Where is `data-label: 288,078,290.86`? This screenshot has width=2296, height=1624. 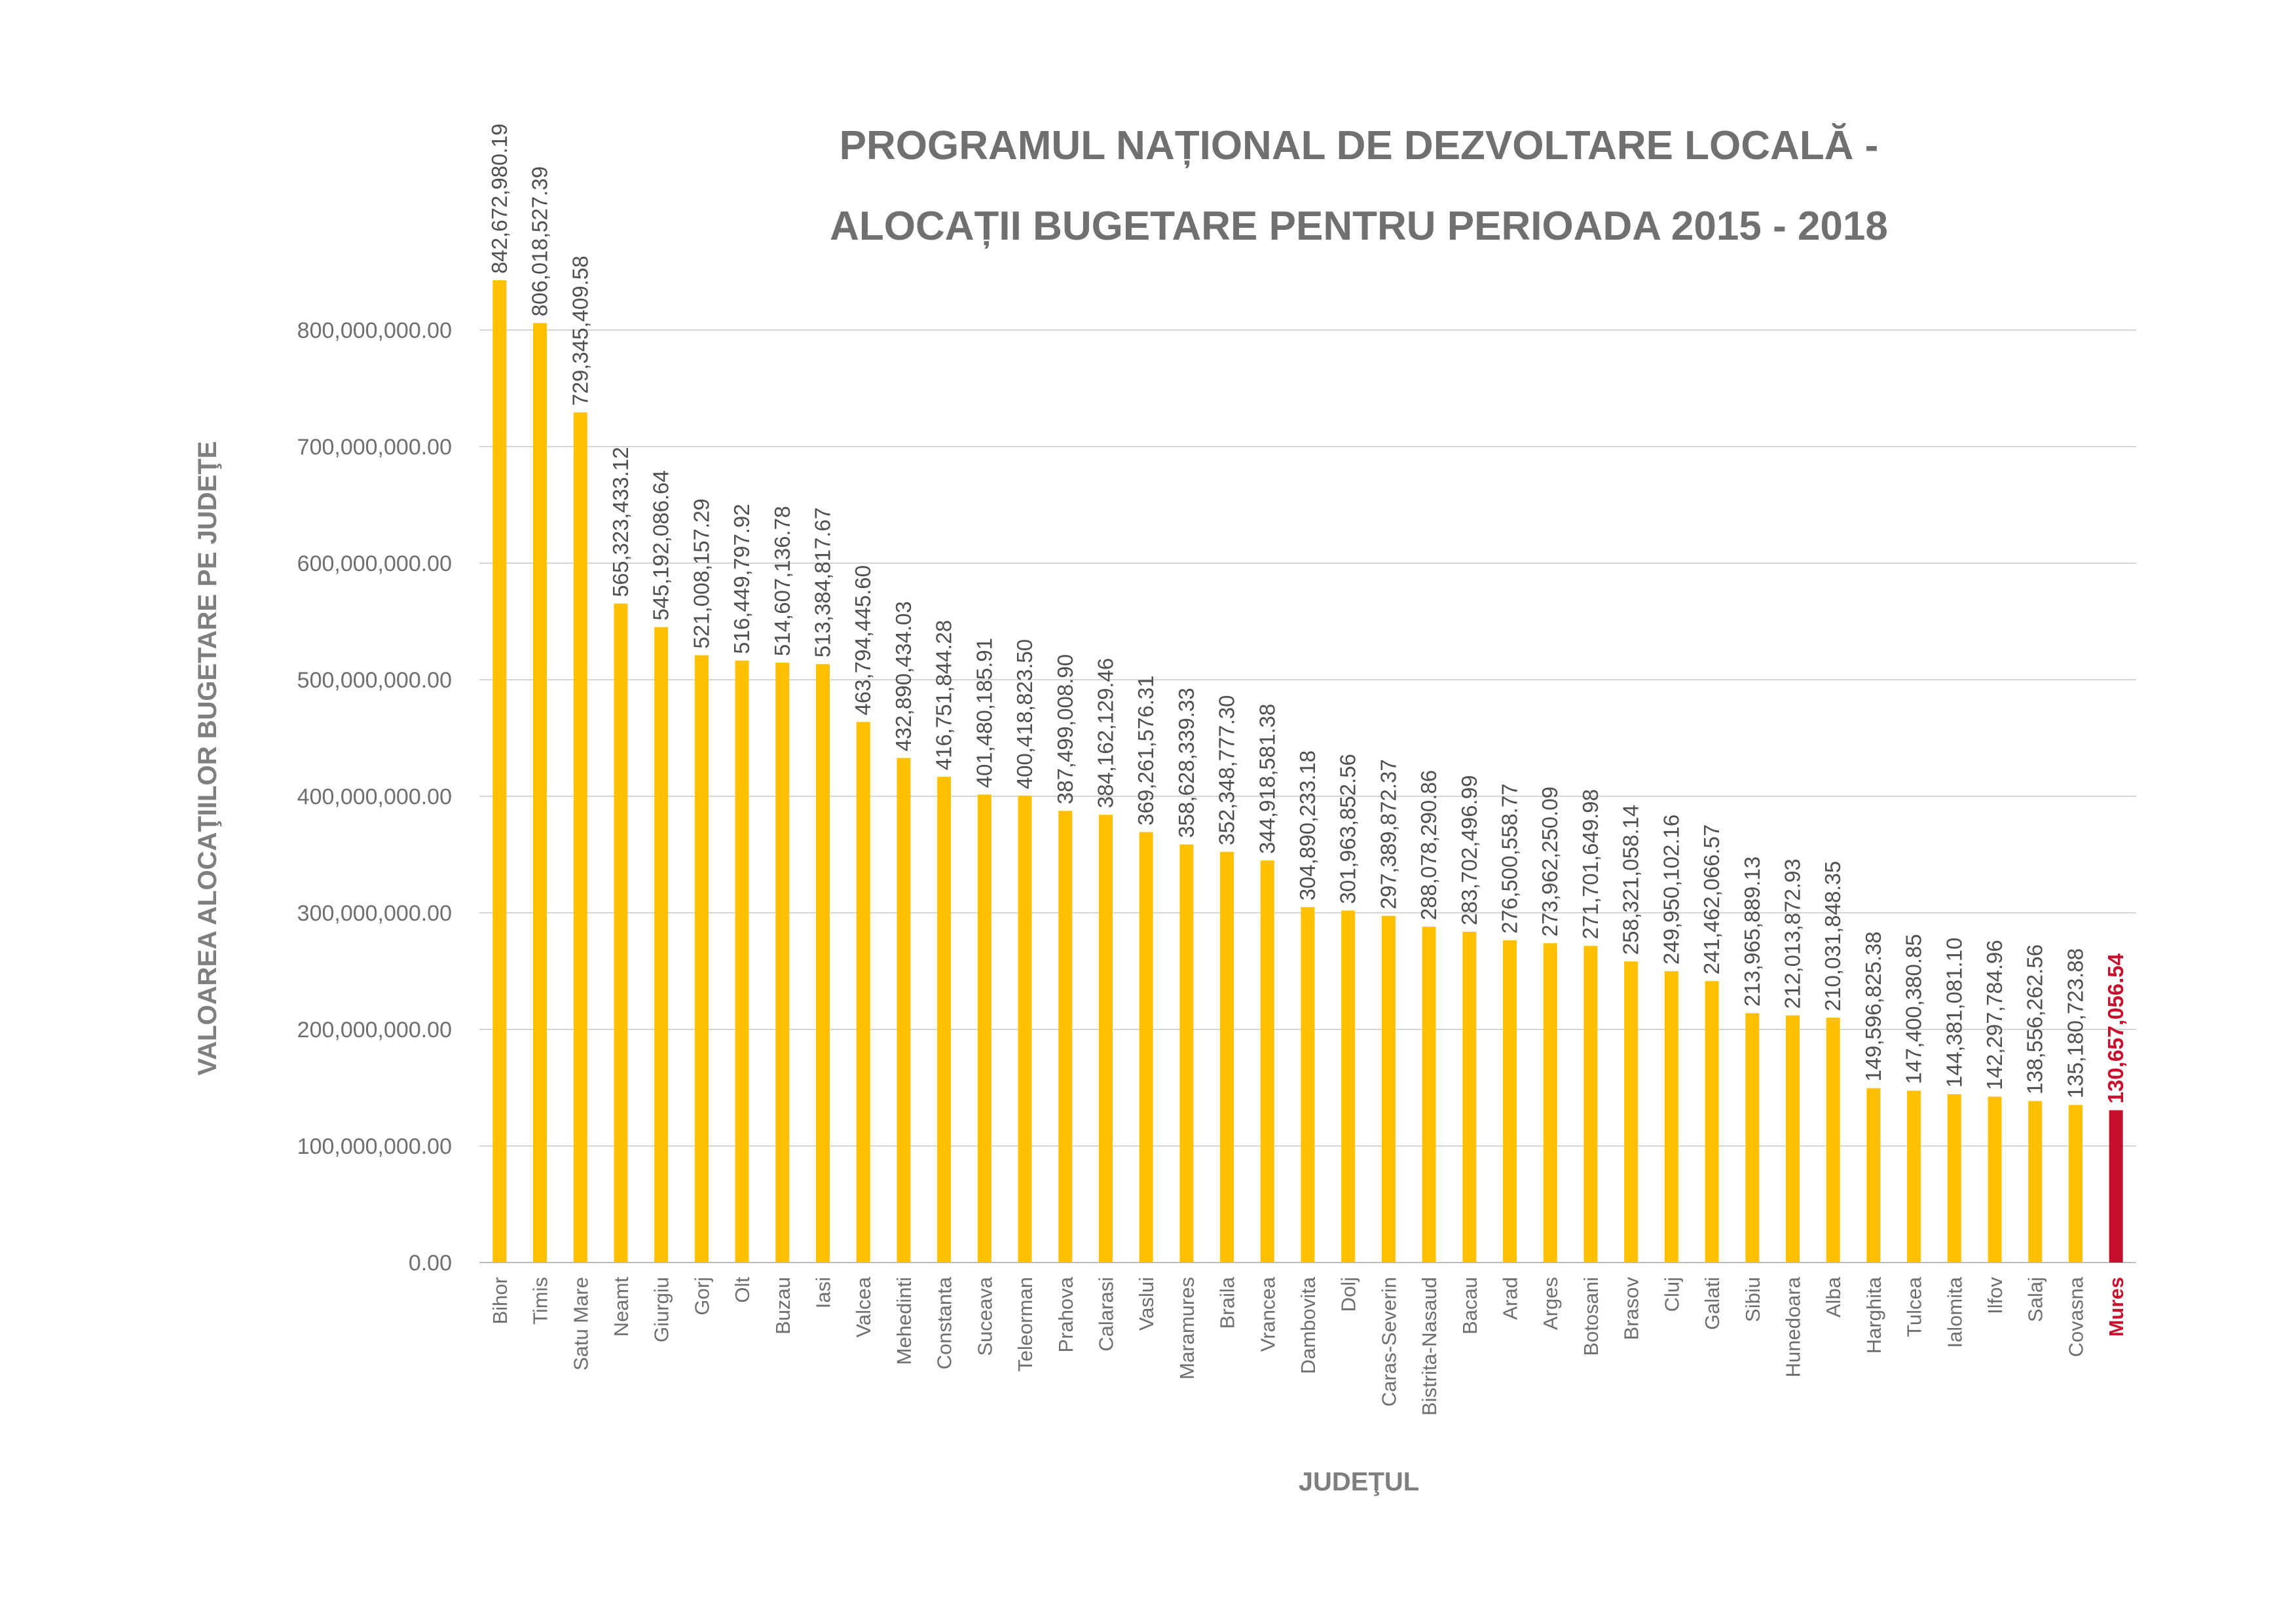
data-label: 288,078,290.86 is located at coordinates (1428, 845).